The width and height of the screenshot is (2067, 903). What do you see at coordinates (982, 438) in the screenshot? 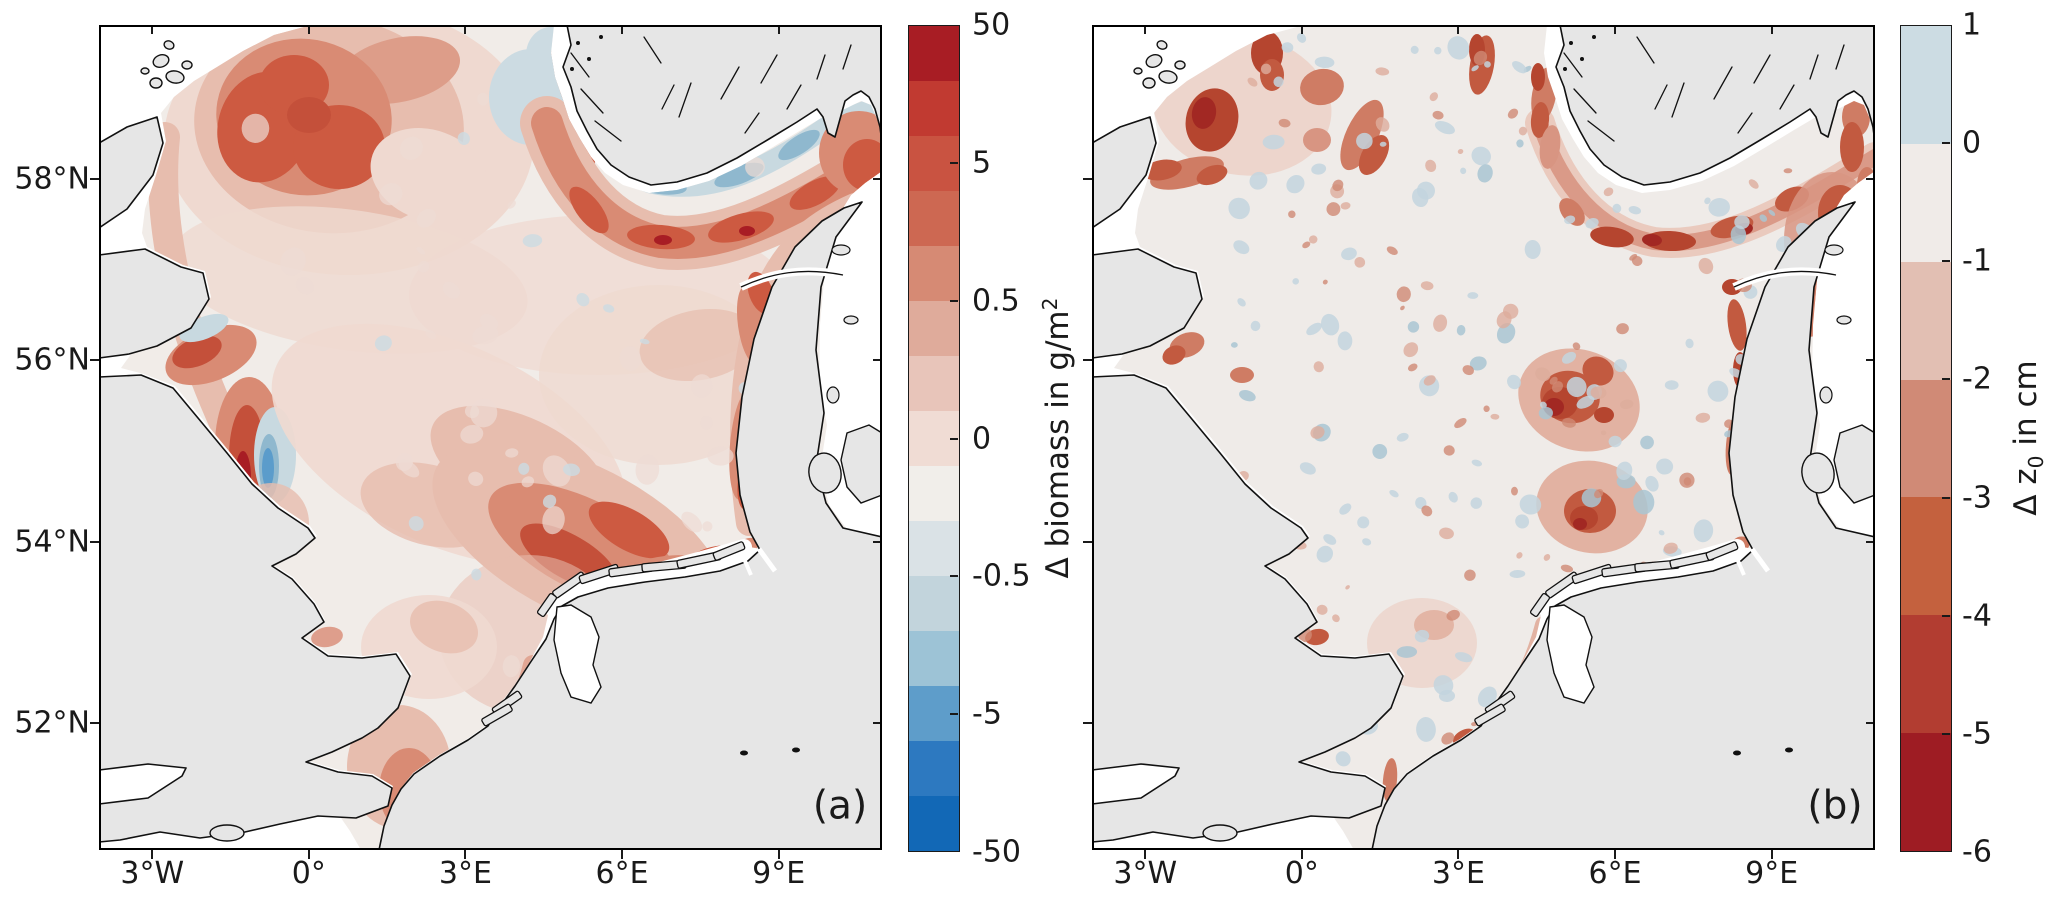
I see `colorbar-tick-label: 0` at bounding box center [982, 438].